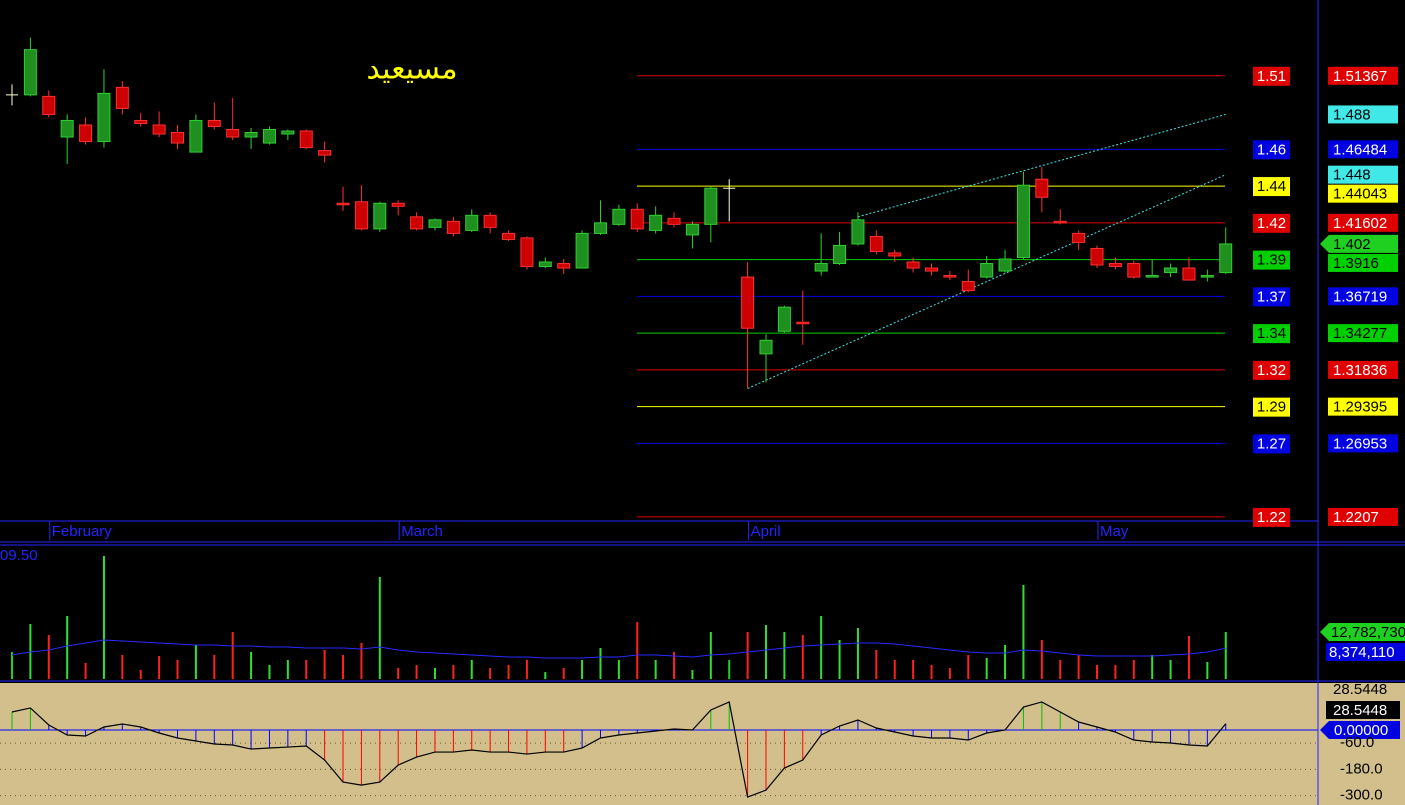 The image size is (1405, 805). What do you see at coordinates (1360, 710) in the screenshot?
I see `oscillator-tag: 28.5448` at bounding box center [1360, 710].